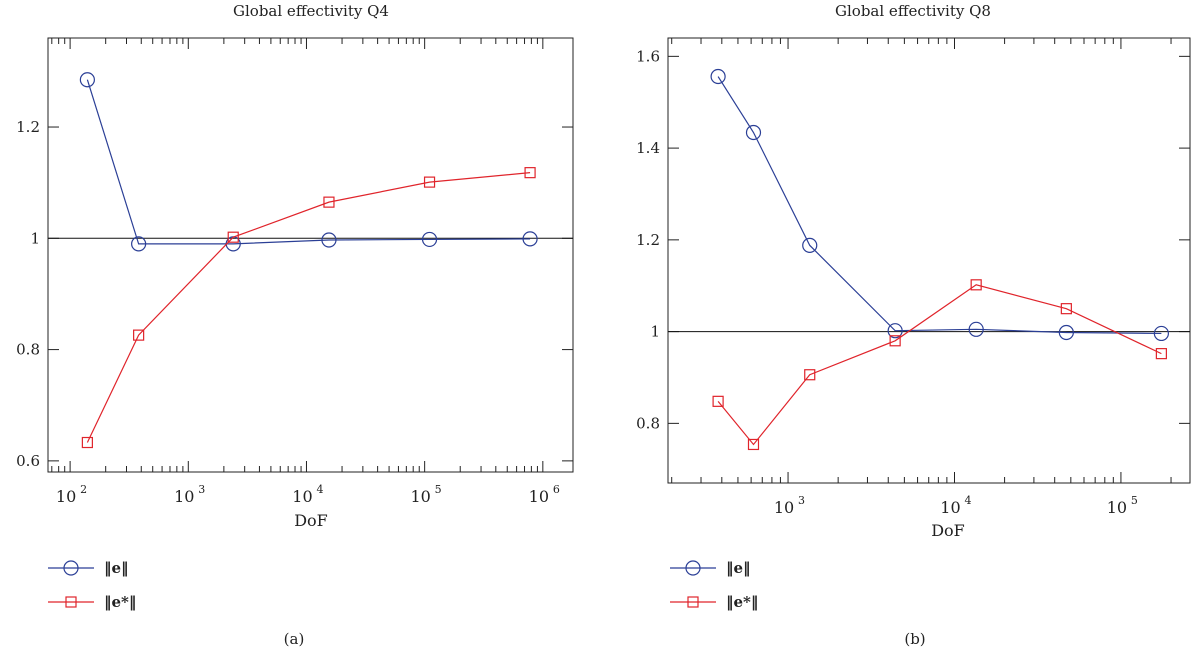  What do you see at coordinates (556, 489) in the screenshot?
I see `x-tick-label-exponent: 6` at bounding box center [556, 489].